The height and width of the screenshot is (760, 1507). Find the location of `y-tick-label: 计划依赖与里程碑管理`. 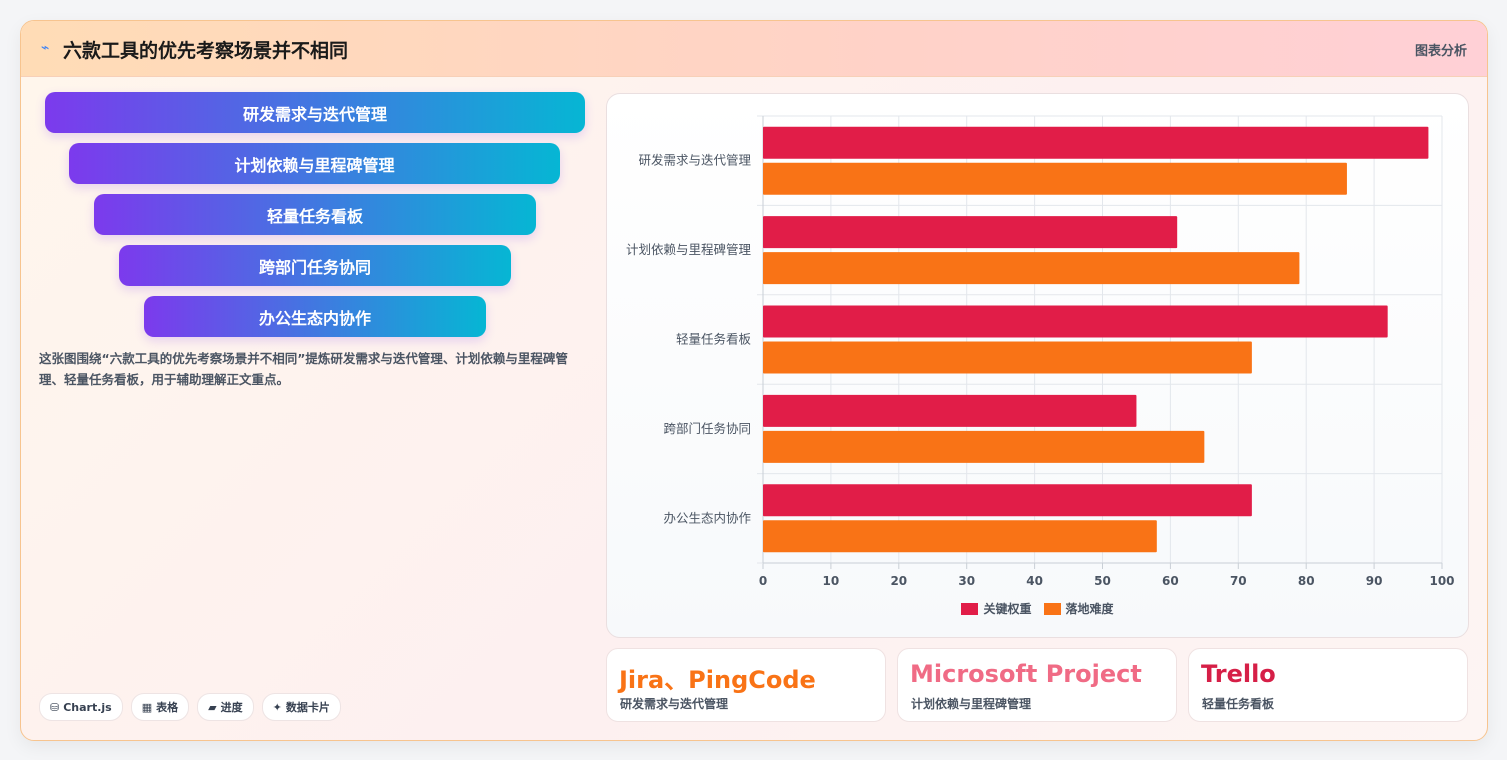

y-tick-label: 计划依赖与里程碑管理 is located at coordinates (689, 249).